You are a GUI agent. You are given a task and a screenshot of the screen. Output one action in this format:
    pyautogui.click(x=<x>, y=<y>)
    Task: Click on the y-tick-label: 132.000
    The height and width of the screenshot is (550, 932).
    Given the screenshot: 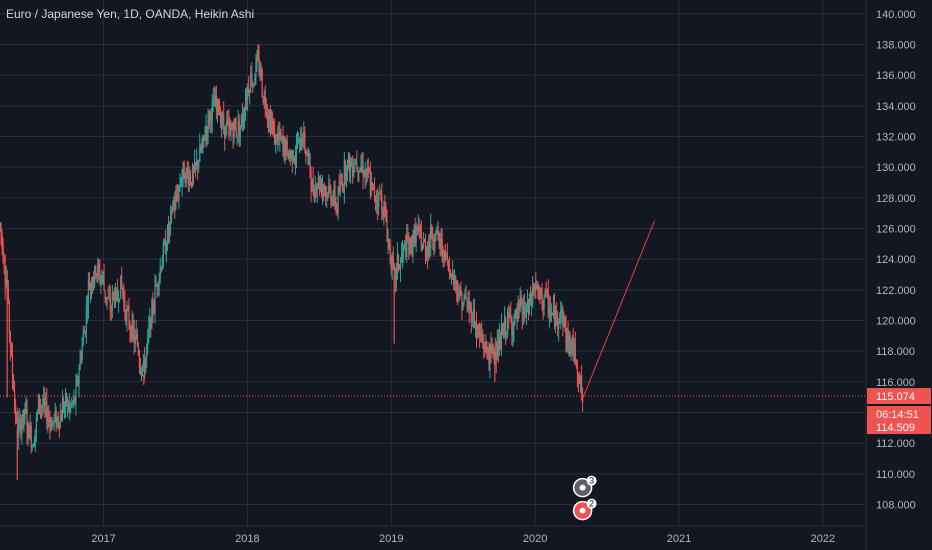 What is the action you would take?
    pyautogui.click(x=896, y=137)
    